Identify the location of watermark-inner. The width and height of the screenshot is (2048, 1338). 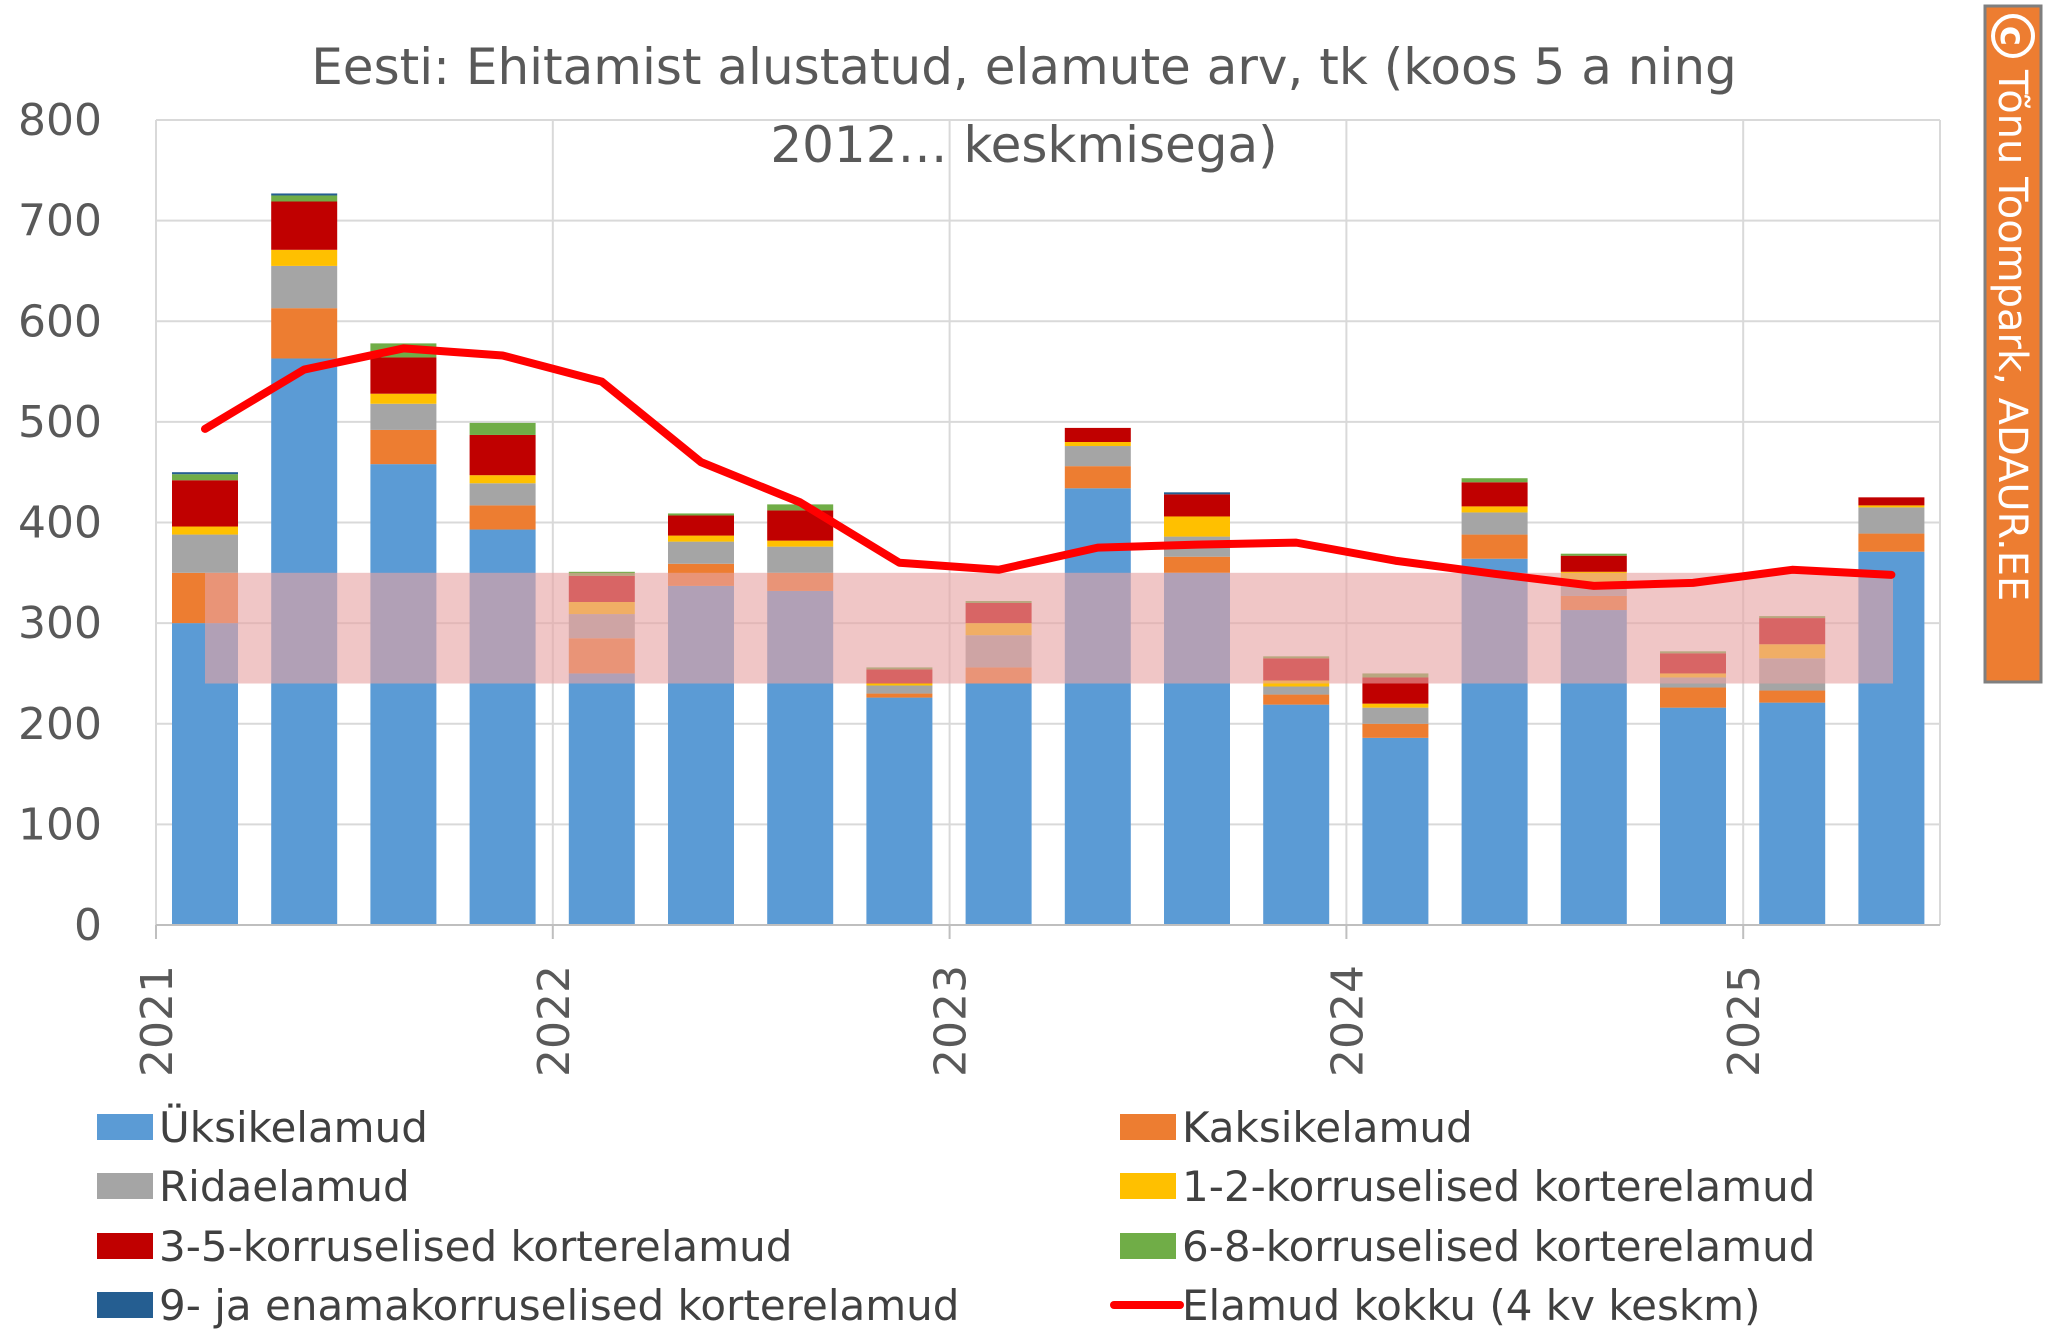
(2013, 370).